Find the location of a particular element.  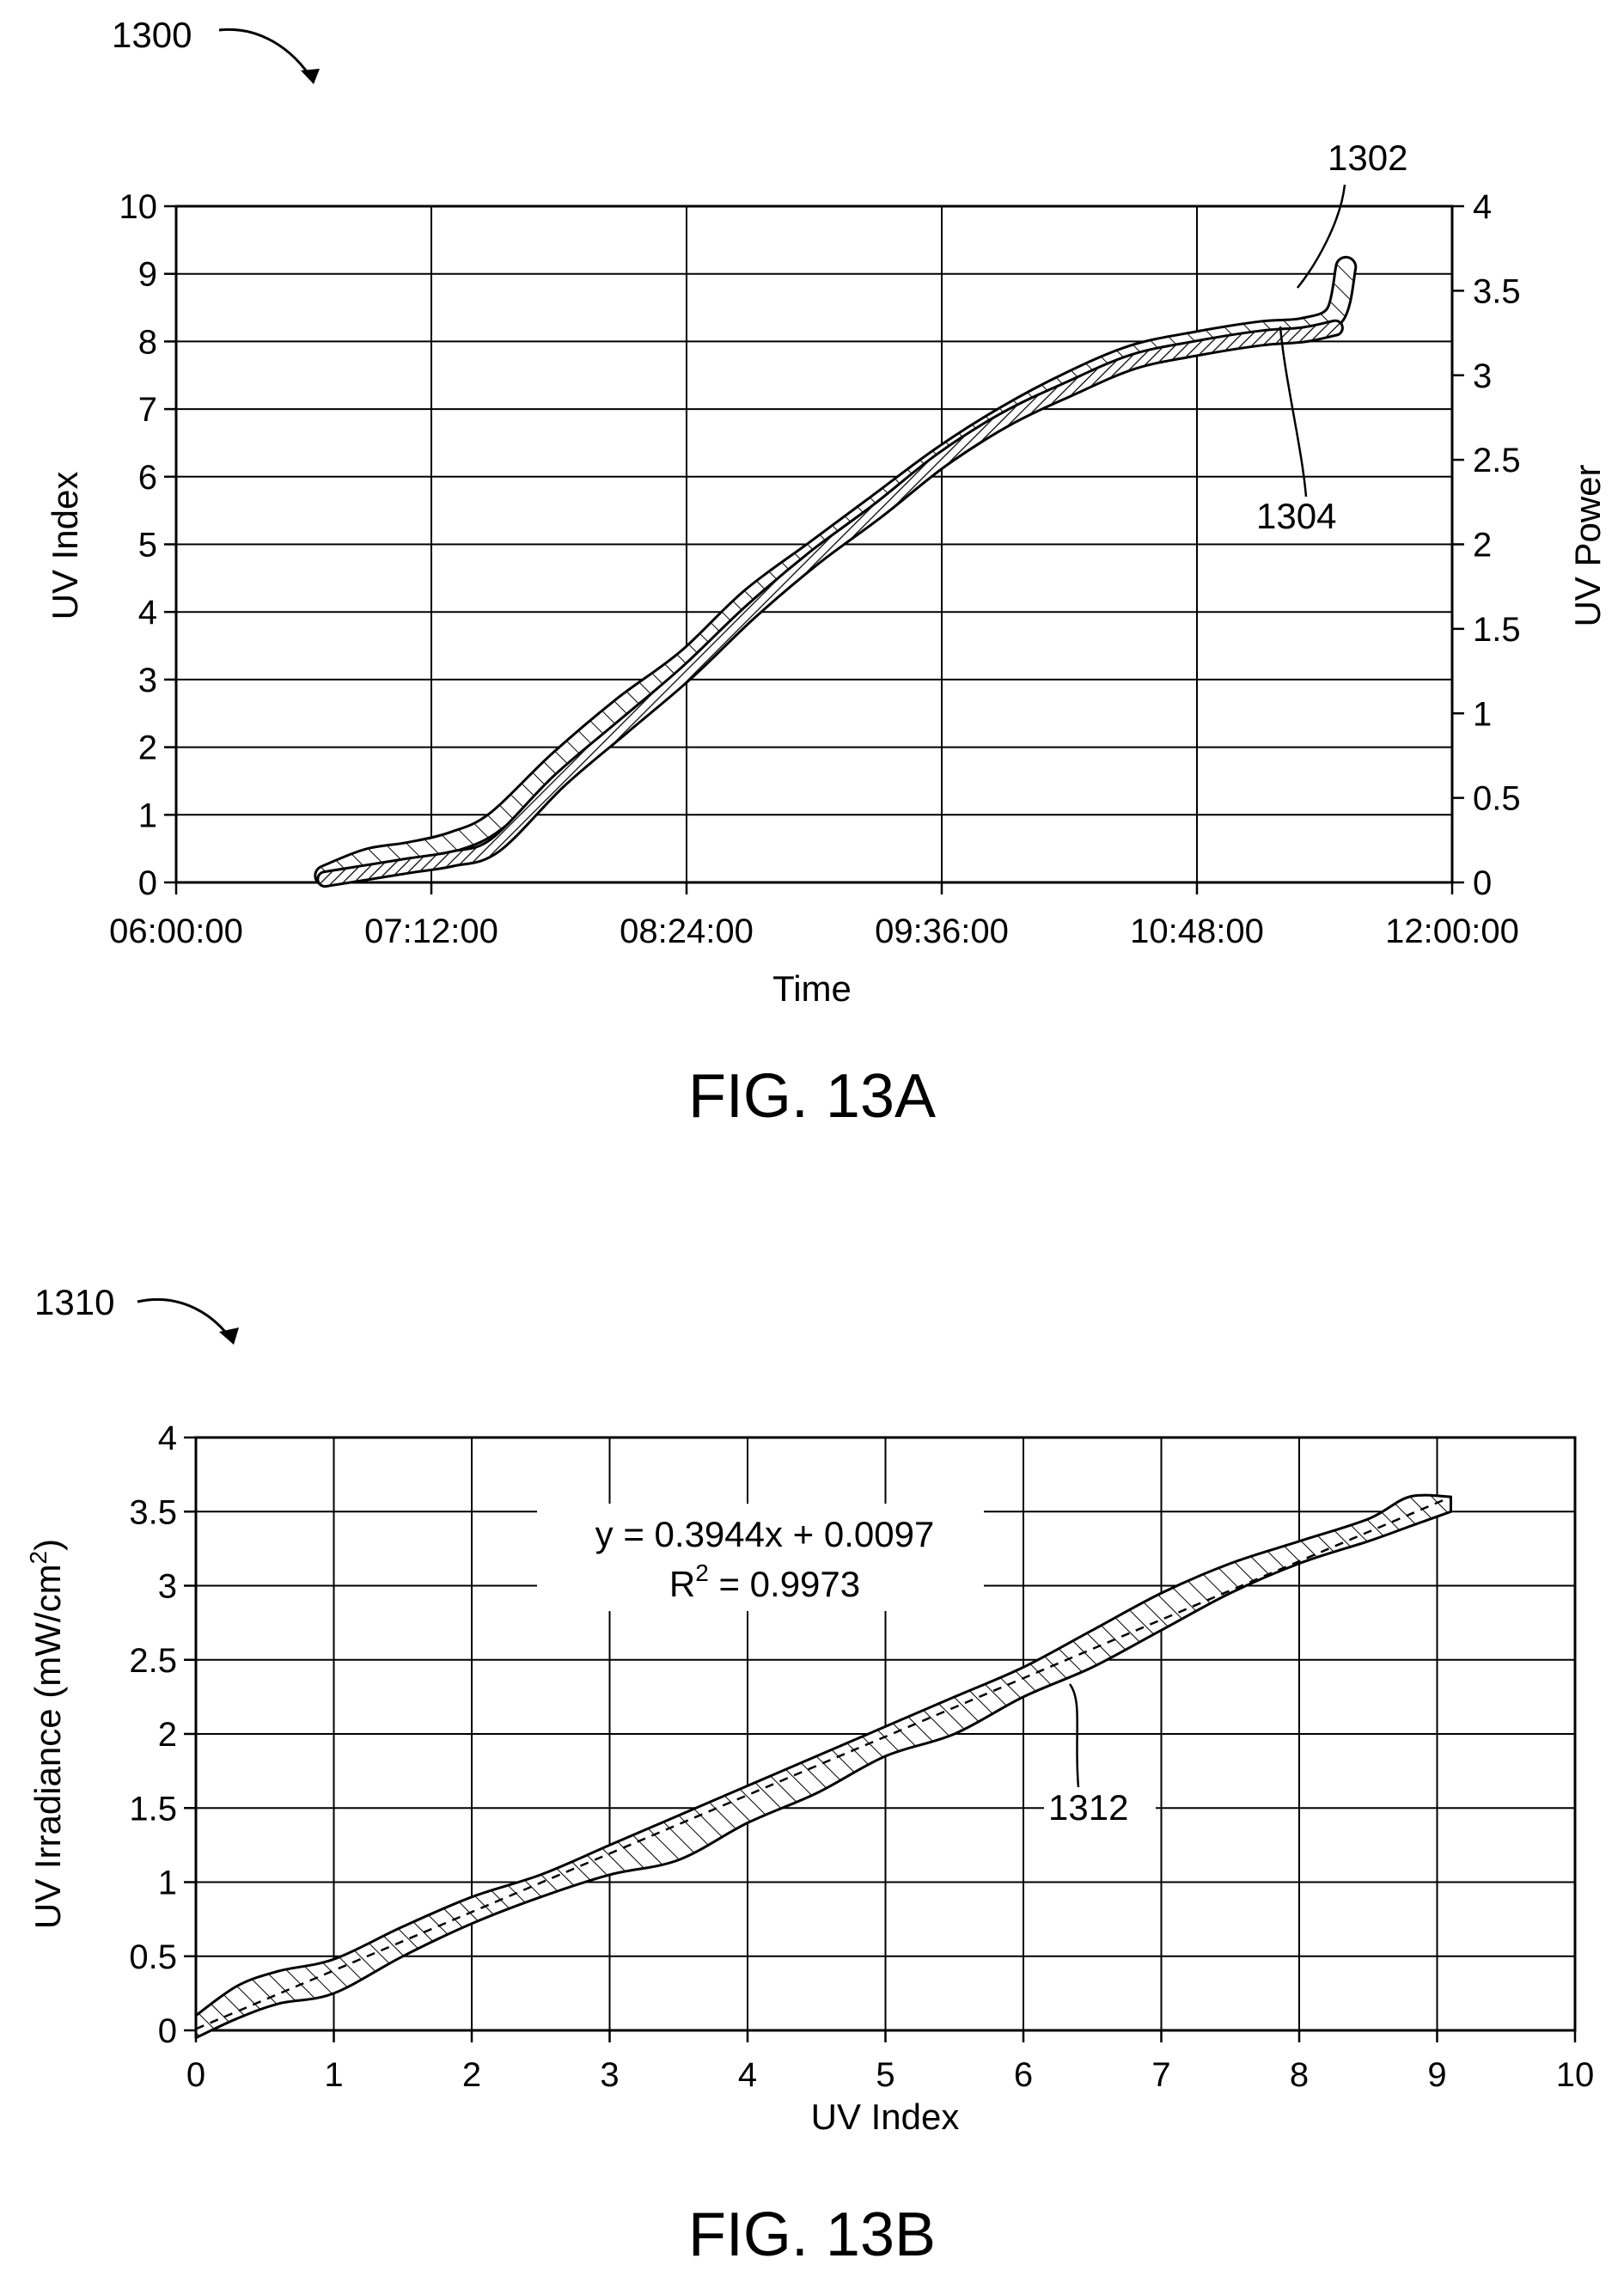

trend-equation: y = 0.3944x + 0.0097 is located at coordinates (765, 1534).